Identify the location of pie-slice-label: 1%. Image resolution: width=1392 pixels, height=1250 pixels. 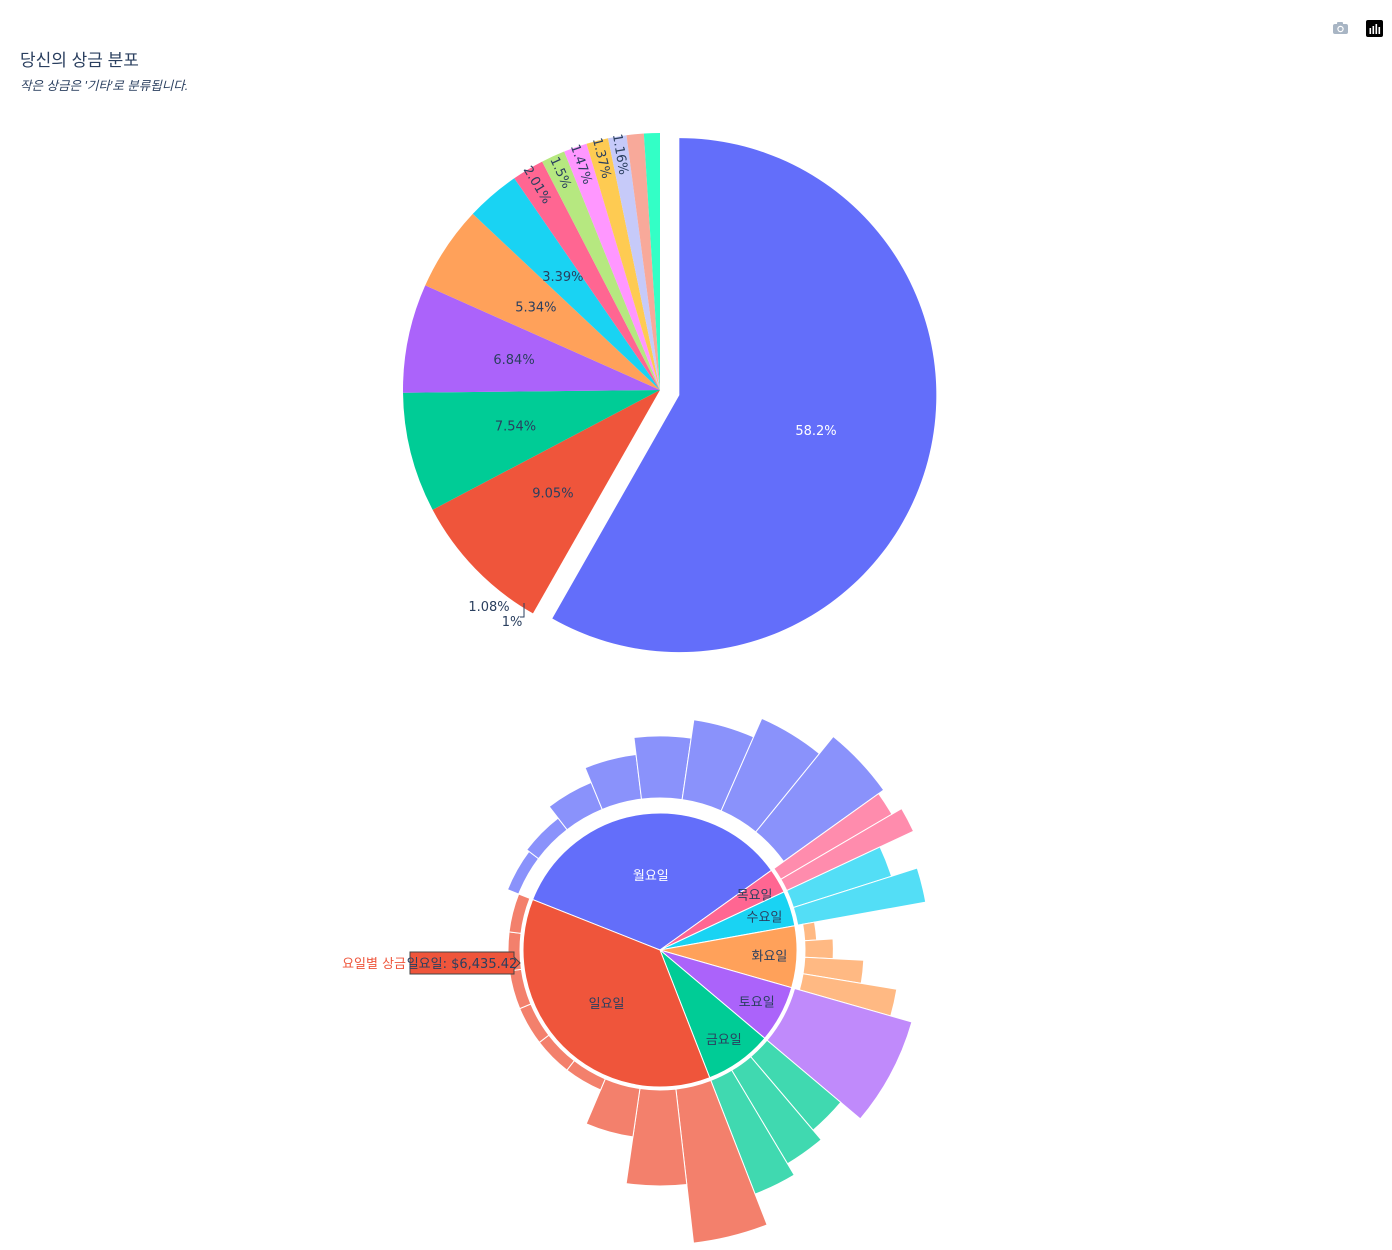
(512, 622).